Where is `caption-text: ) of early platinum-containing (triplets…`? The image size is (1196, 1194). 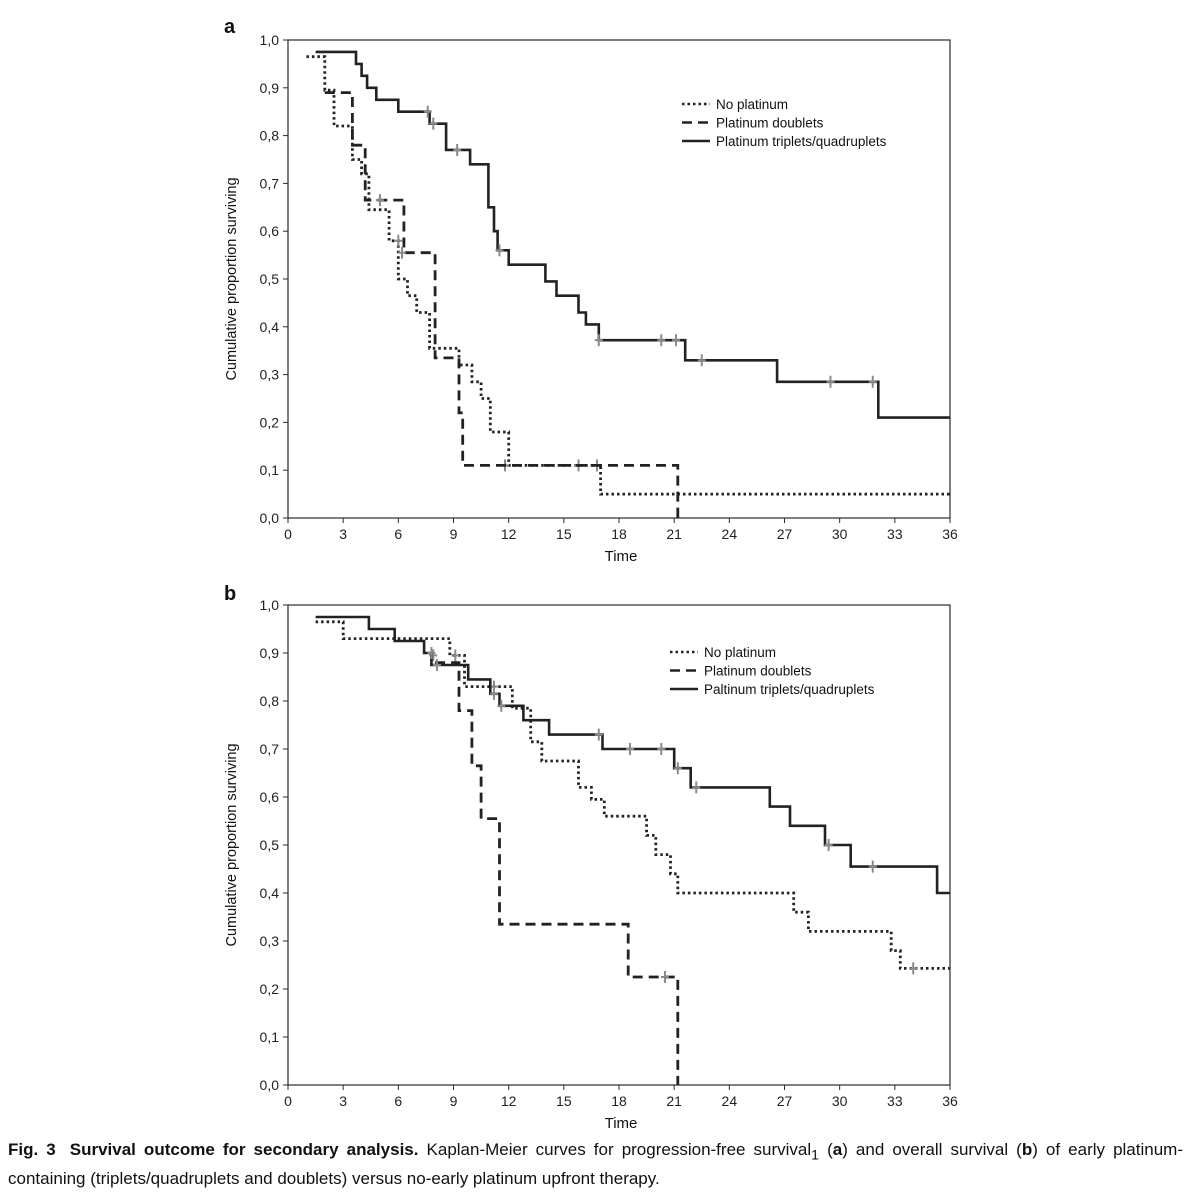 caption-text: ) of early platinum-containing (triplets… is located at coordinates (595, 1164).